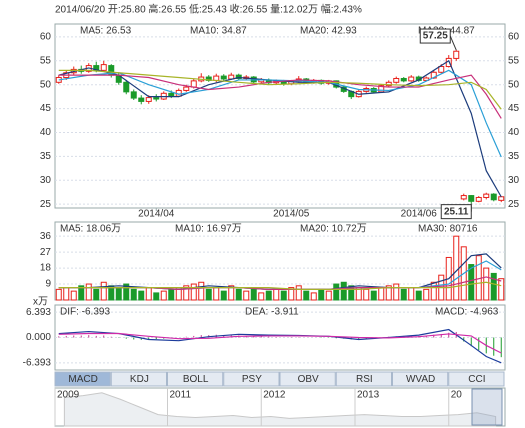 Image resolution: width=525 pixels, height=428 pixels. Describe the element at coordinates (328, 31) in the screenshot. I see `legend-label: MA20: 42.93` at that location.